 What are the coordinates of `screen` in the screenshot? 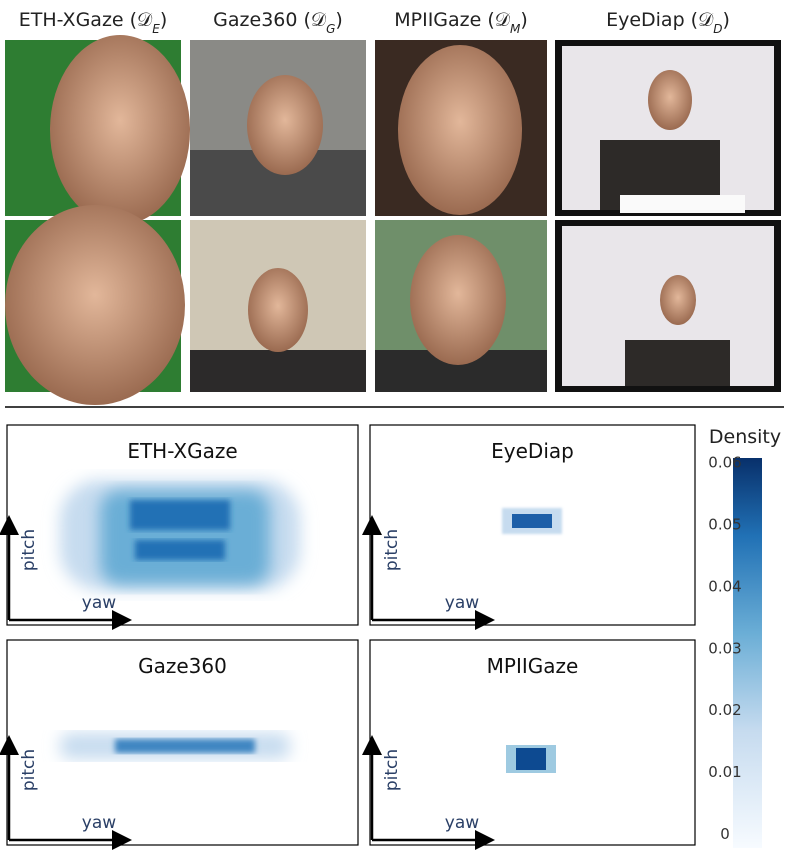 It's located at (682, 204).